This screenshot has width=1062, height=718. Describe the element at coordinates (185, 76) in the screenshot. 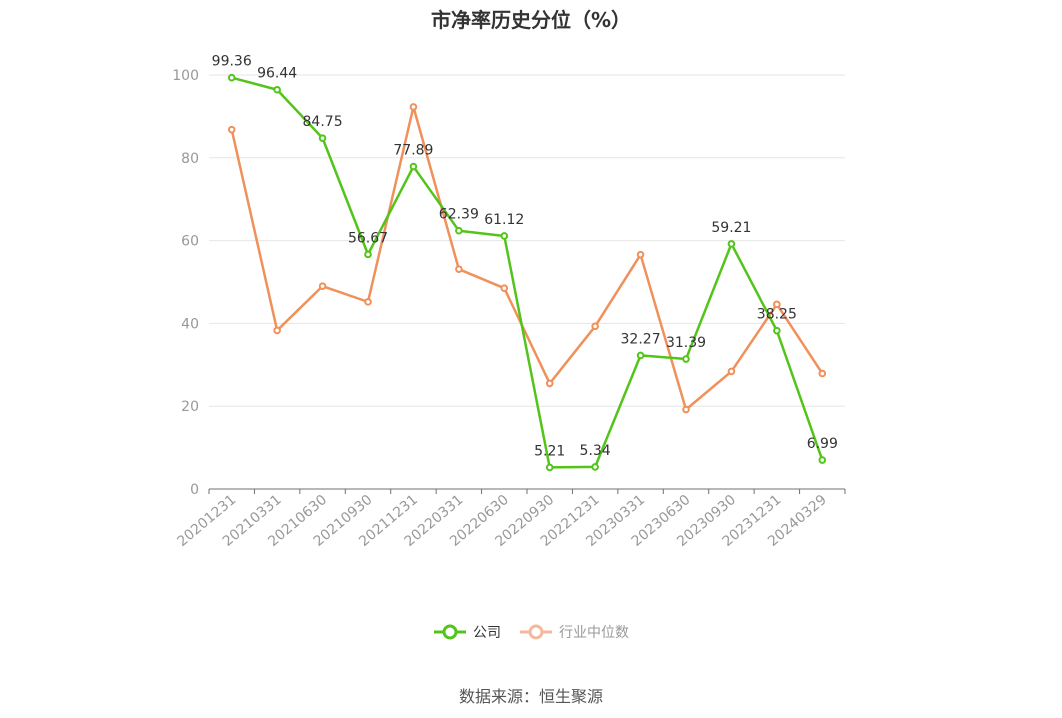

I see `y-tick-label: 100` at that location.